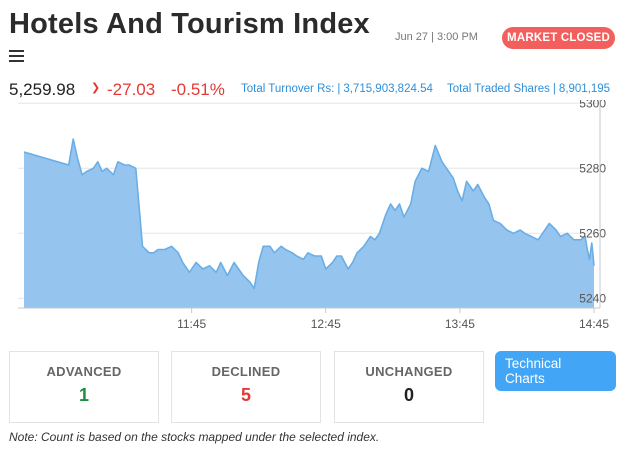 The height and width of the screenshot is (463, 629). What do you see at coordinates (558, 38) in the screenshot?
I see `market-status-badge: MARKET CLOSED` at bounding box center [558, 38].